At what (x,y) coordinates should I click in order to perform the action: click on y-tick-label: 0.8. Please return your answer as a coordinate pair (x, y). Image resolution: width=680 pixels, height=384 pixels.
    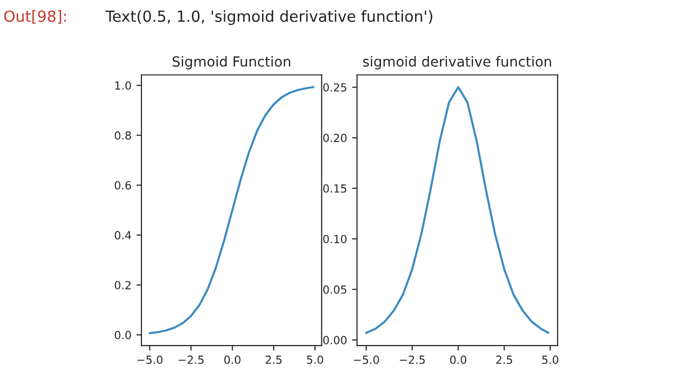
    Looking at the image, I should click on (122, 135).